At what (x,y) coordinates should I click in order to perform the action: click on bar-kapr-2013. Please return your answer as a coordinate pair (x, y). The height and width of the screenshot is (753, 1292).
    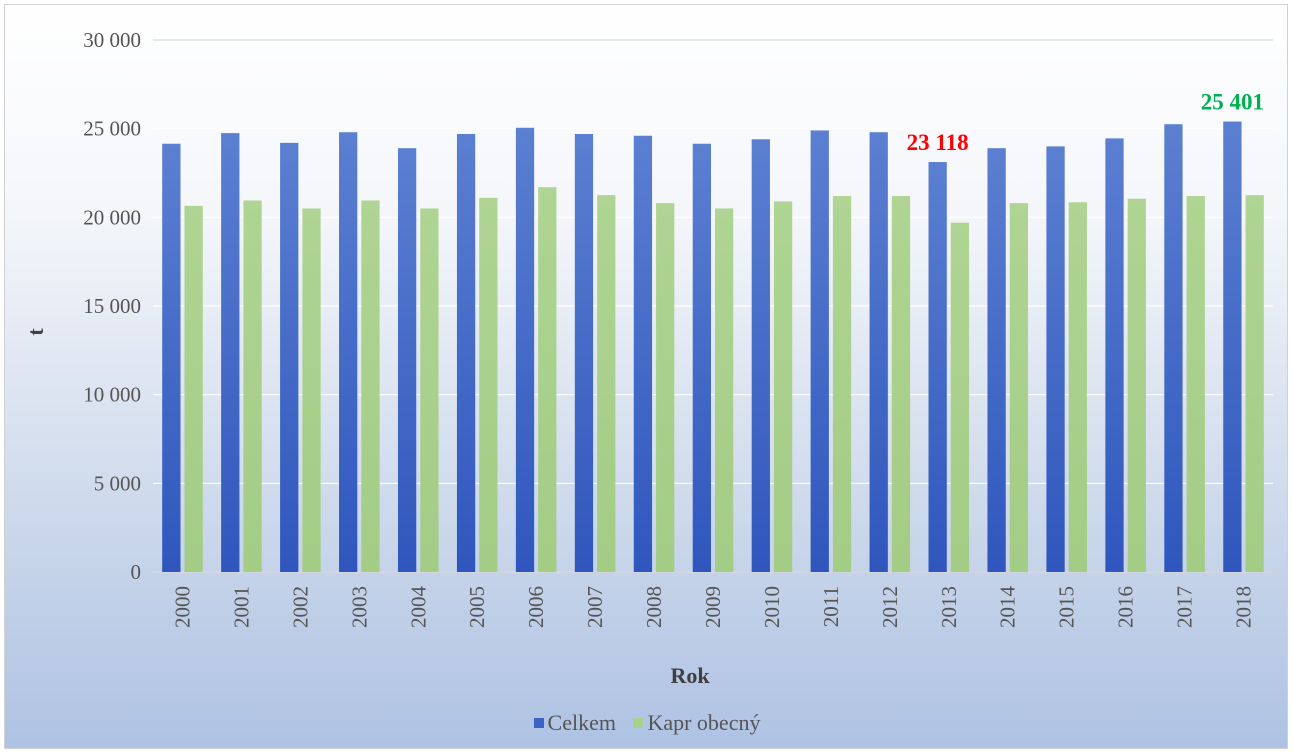
    Looking at the image, I should click on (960, 397).